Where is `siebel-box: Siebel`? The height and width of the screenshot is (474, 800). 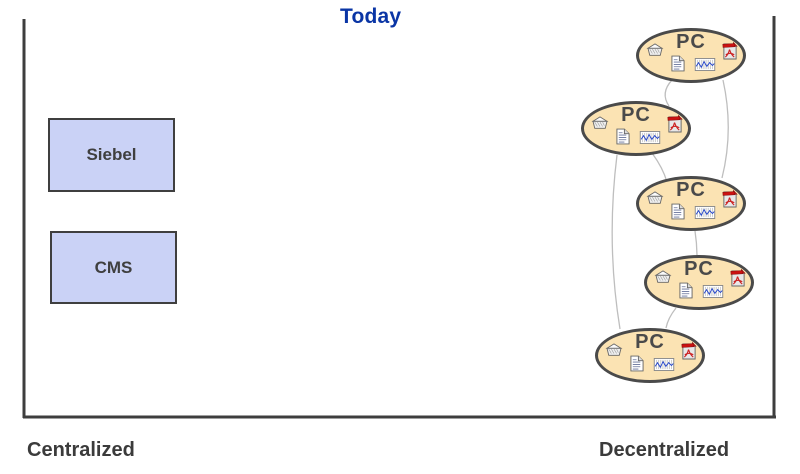 siebel-box: Siebel is located at coordinates (111, 155).